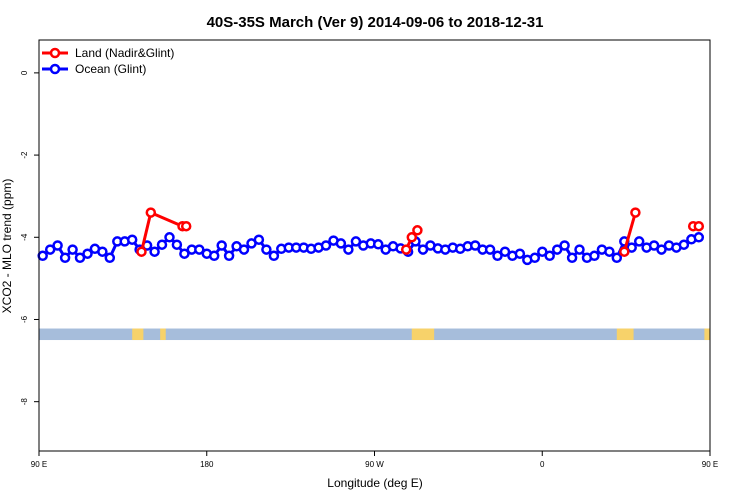 Image resolution: width=750 pixels, height=500 pixels. I want to click on y-axis-ticks: 0 -2 -4 -6 -8, so click(29, 237).